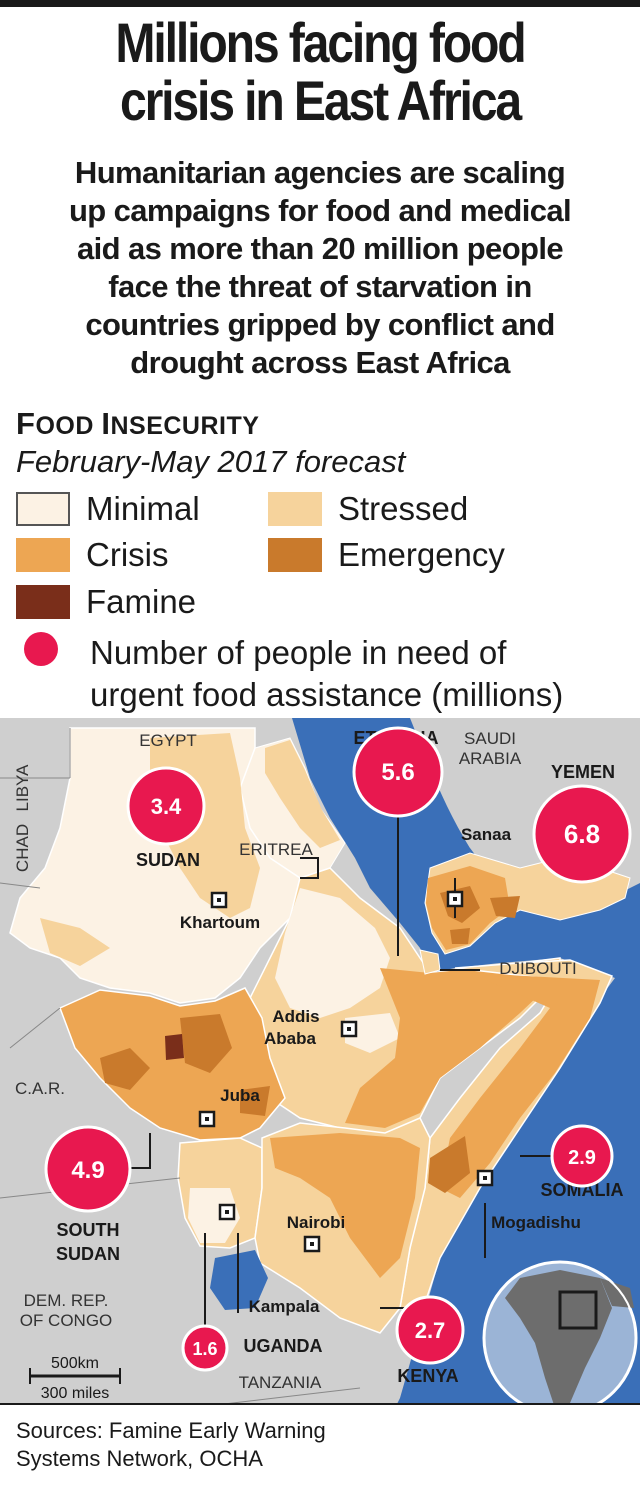 The image size is (640, 1488). I want to click on label-saudi-2: ARABIA, so click(490, 758).